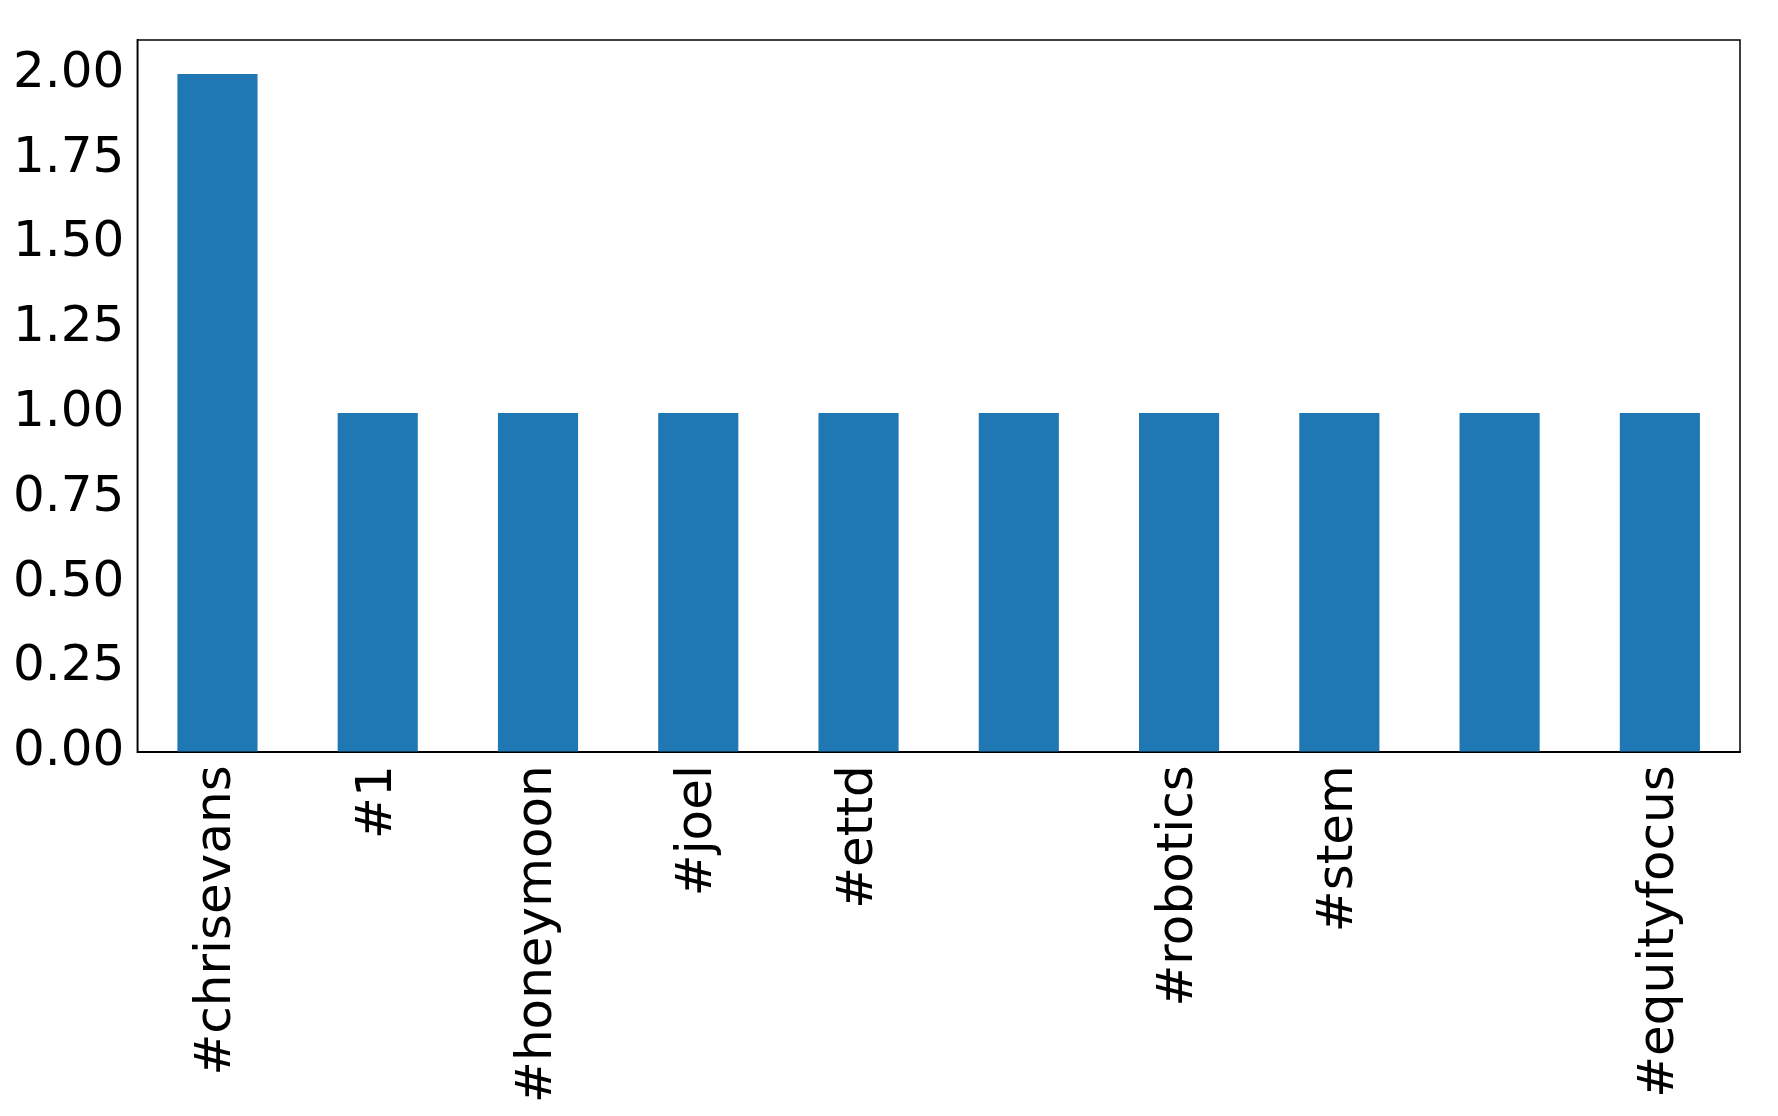 The width and height of the screenshot is (1778, 1116). Describe the element at coordinates (1175, 886) in the screenshot. I see `x-tick-label: #robotics` at that location.